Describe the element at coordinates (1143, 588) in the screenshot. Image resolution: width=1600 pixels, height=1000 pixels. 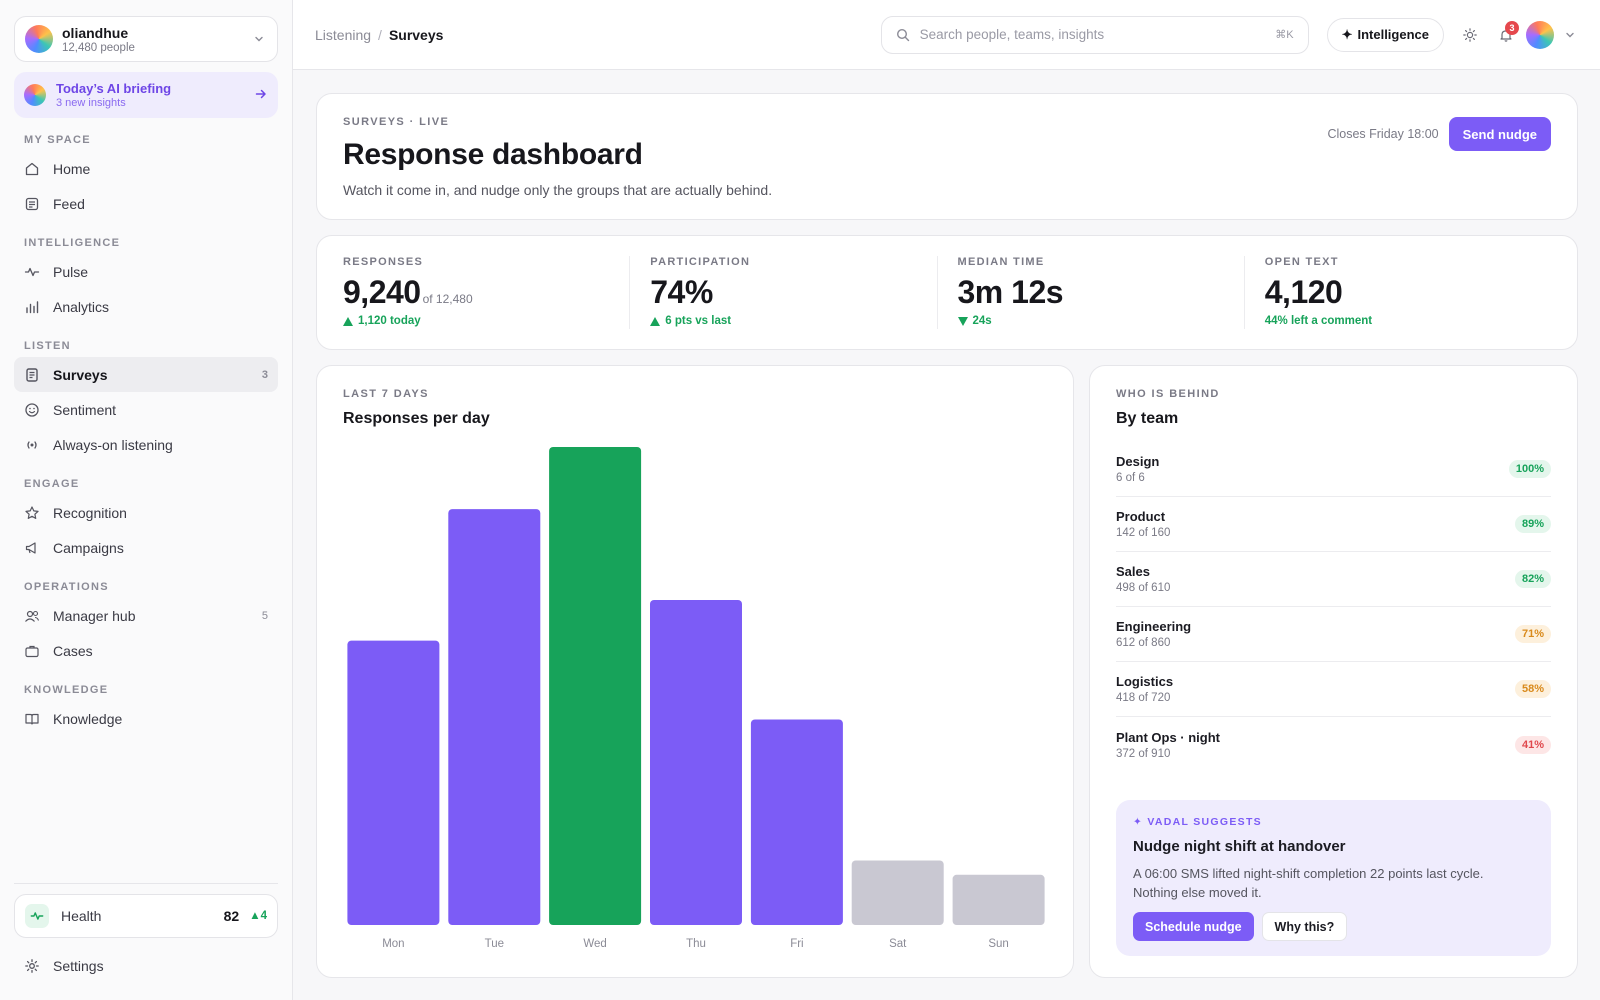
I see `team-count: 498 of 610` at that location.